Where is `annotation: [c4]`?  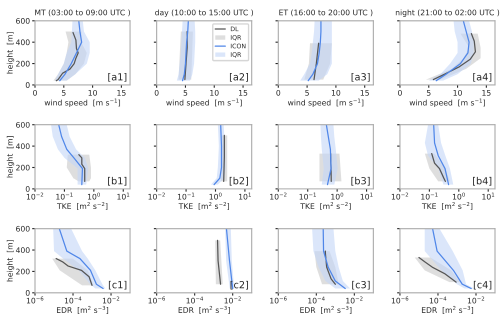
annotation: [c4] is located at coordinates (483, 285).